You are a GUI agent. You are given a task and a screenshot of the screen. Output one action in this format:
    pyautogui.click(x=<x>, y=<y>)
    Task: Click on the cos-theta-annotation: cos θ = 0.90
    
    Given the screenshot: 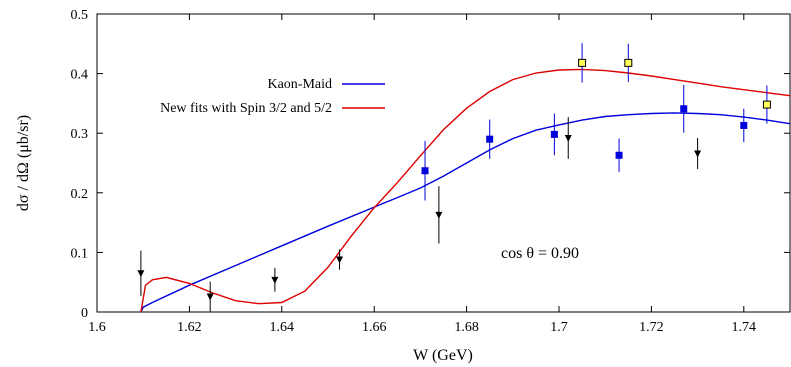 What is the action you would take?
    pyautogui.click(x=540, y=253)
    